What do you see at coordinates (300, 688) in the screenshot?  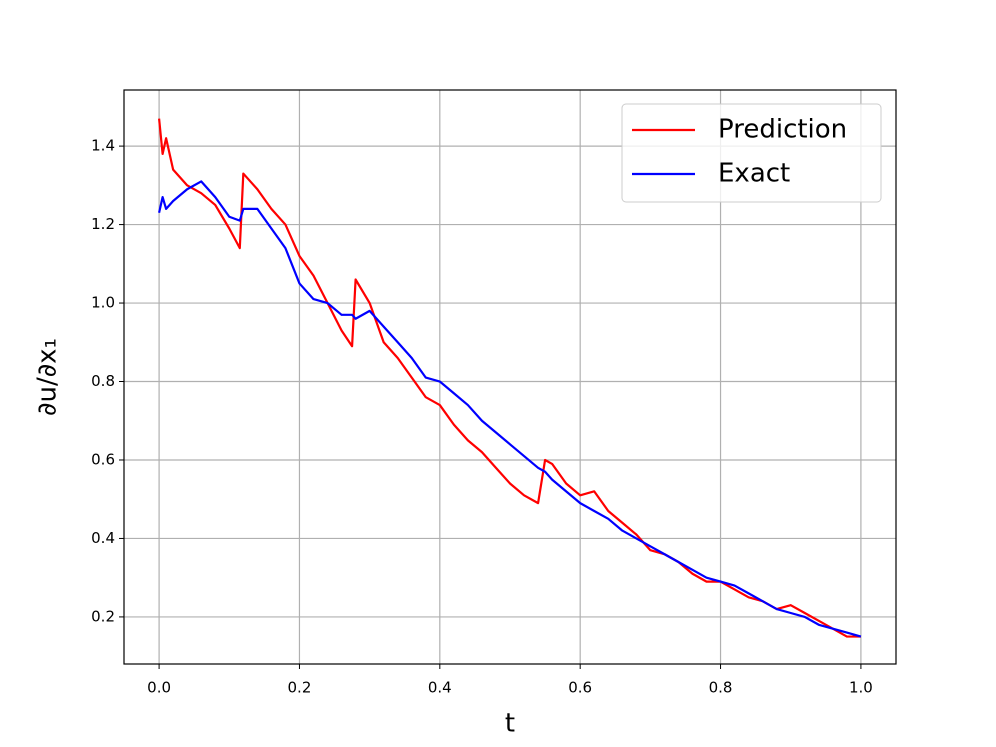 I see `x-tick-label: 0.2` at bounding box center [300, 688].